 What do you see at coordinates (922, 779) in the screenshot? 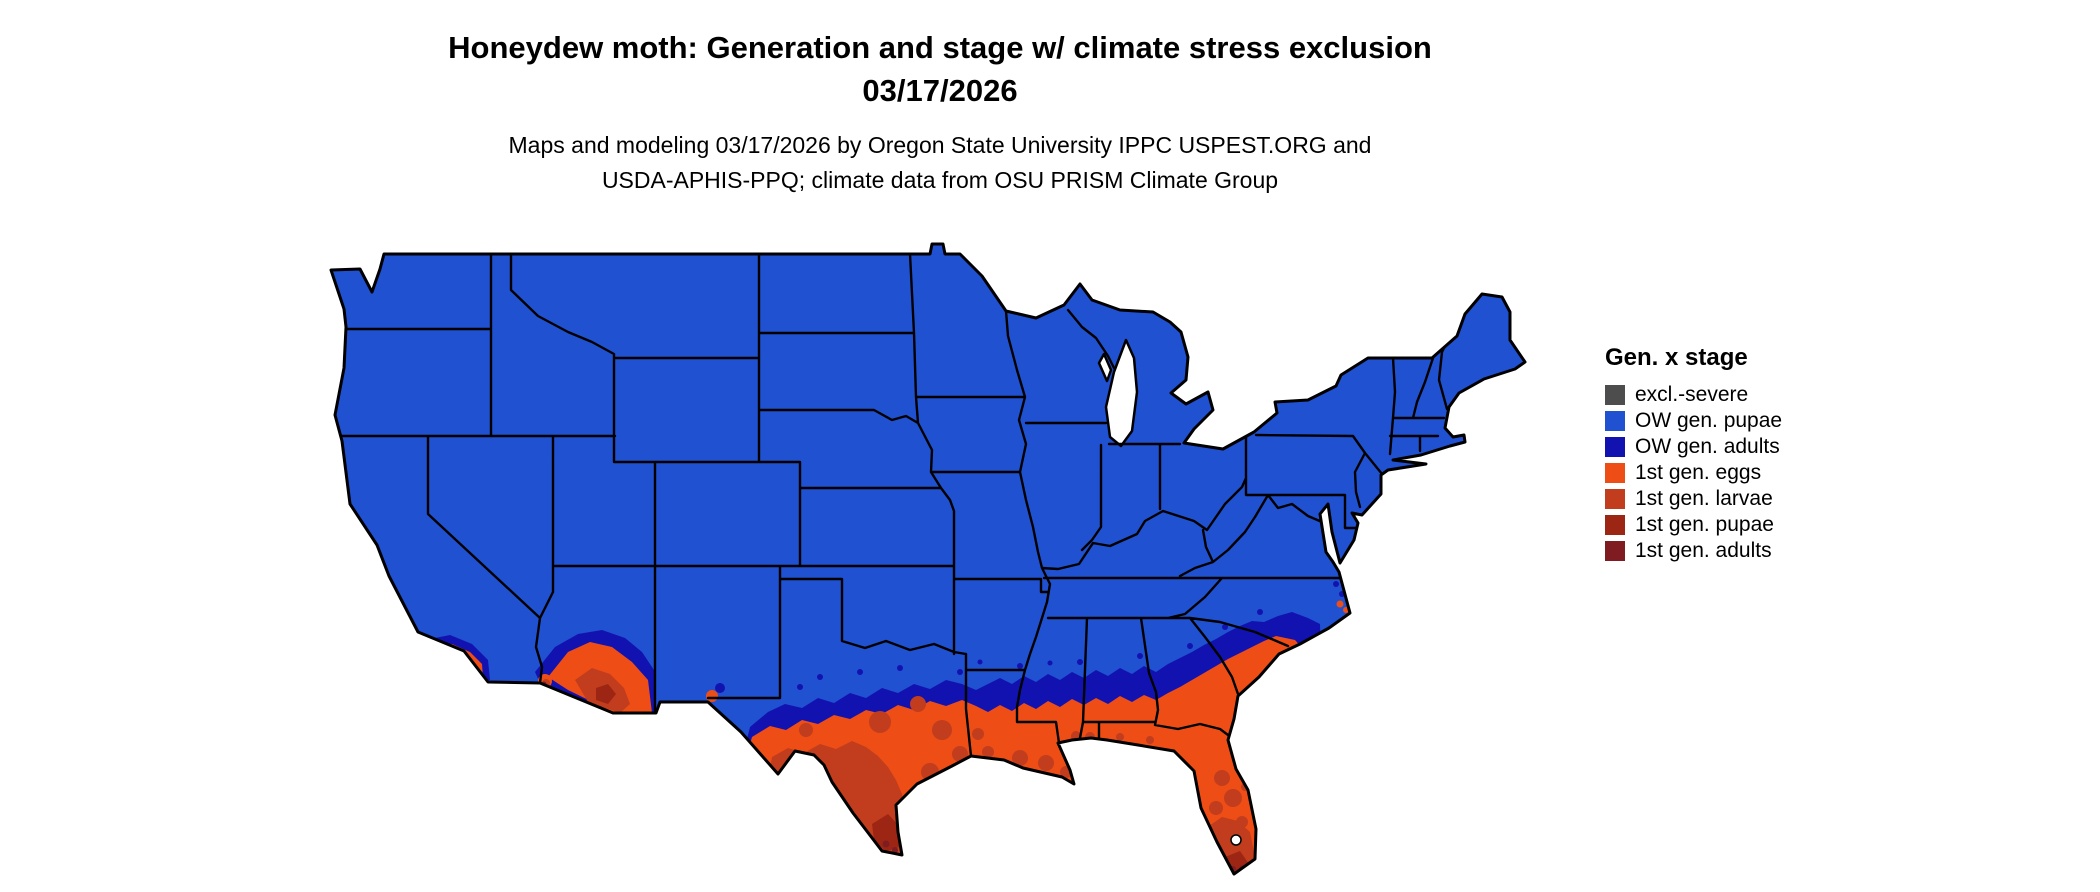
I see `region-1st-pupae` at bounding box center [922, 779].